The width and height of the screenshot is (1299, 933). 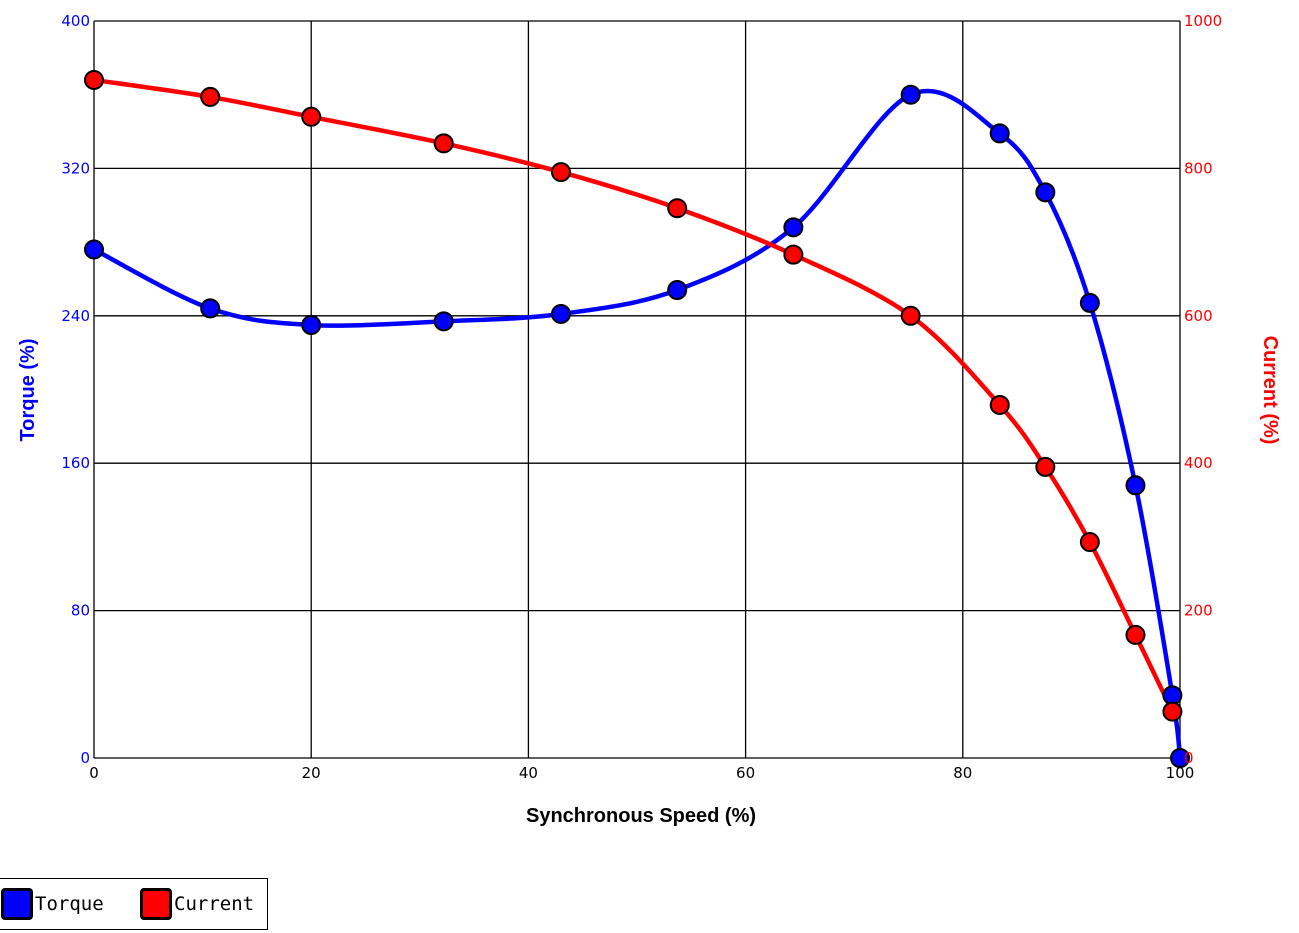 What do you see at coordinates (75, 316) in the screenshot?
I see `y-left-tick-label: 240` at bounding box center [75, 316].